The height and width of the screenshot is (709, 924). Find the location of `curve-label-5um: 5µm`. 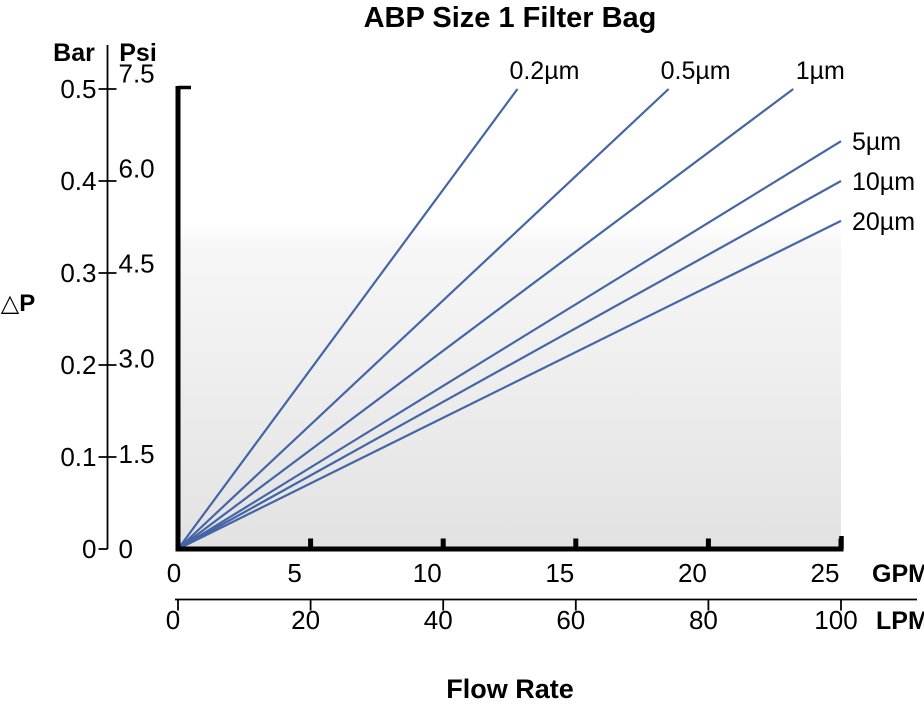

curve-label-5um: 5µm is located at coordinates (876, 142).